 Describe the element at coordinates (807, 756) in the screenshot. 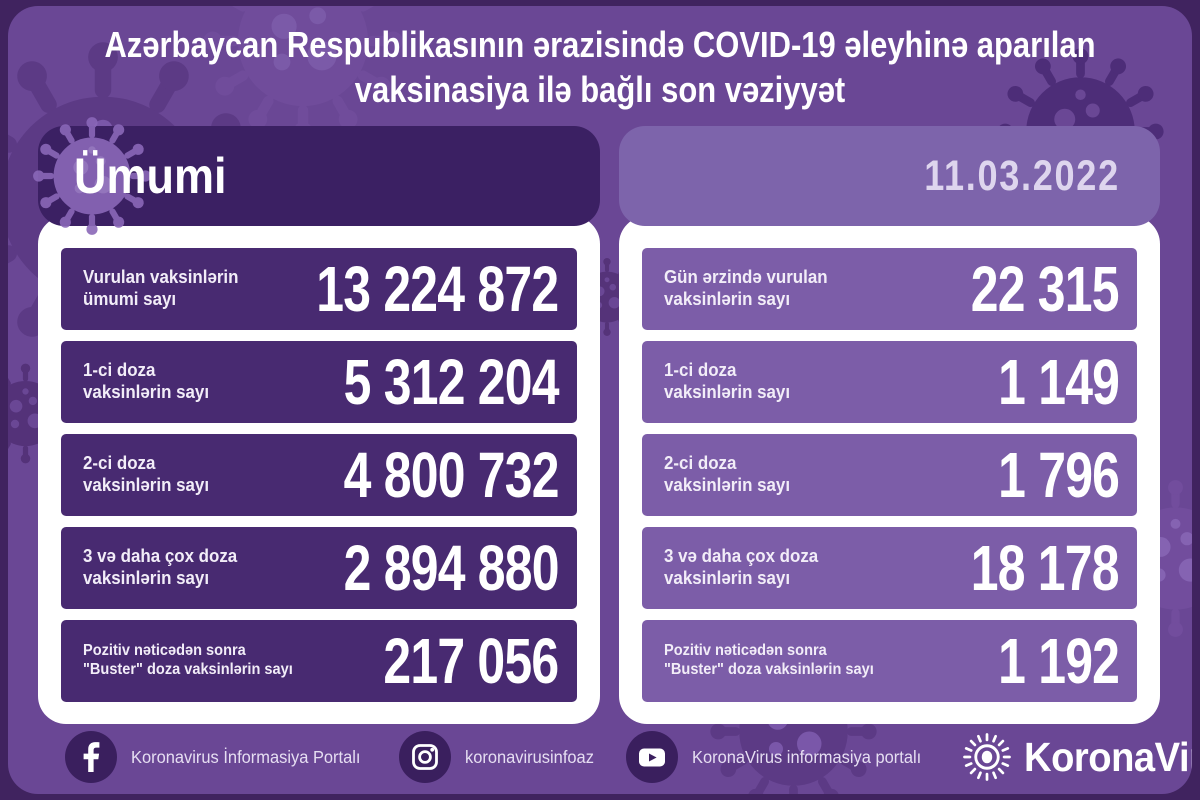

I see `youtube-label: KoronaVirus informasiya portalı` at that location.